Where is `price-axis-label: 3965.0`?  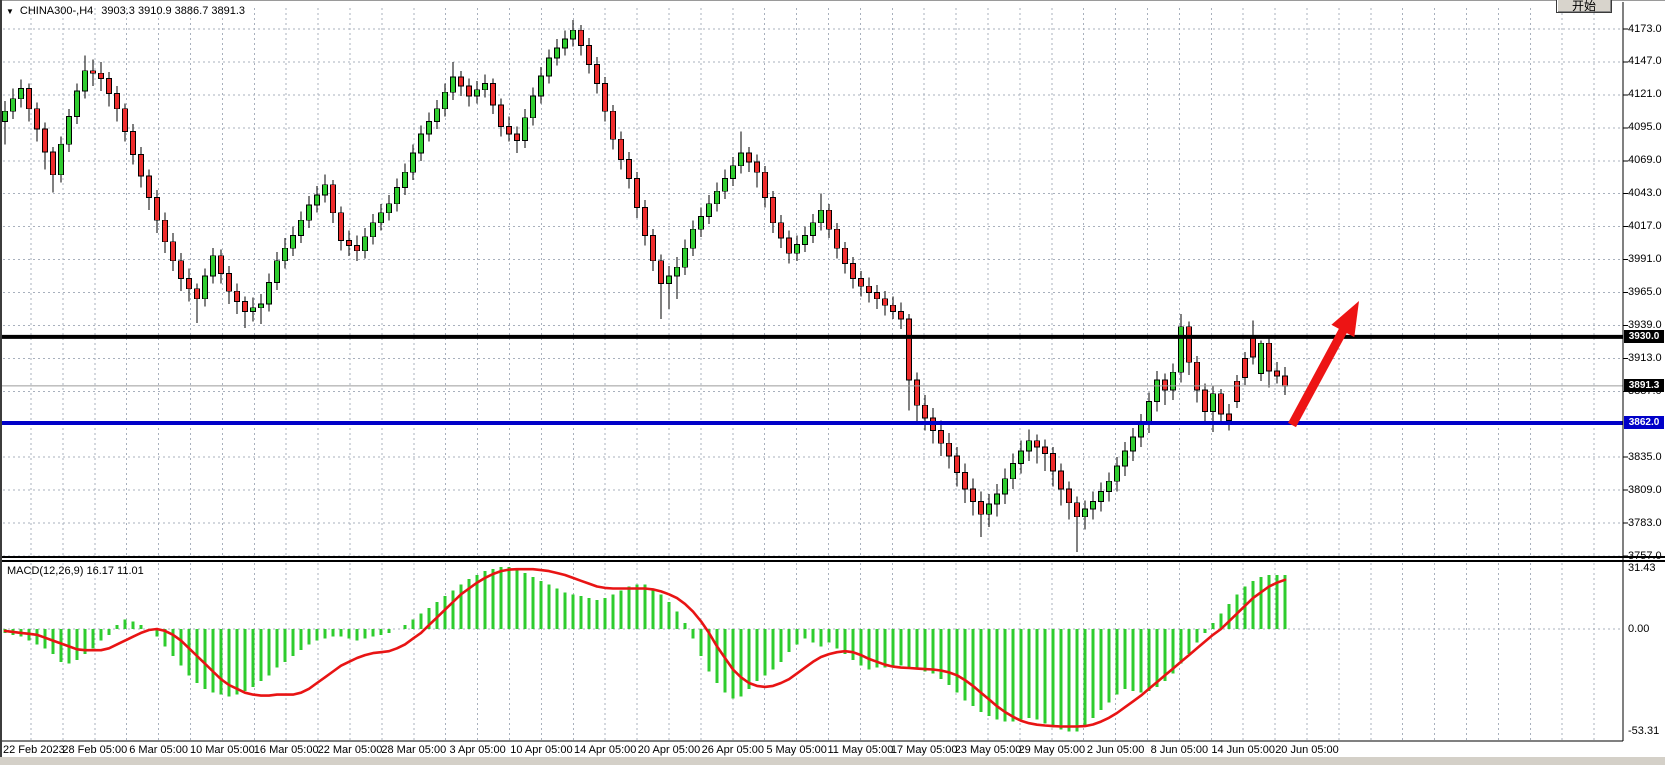
price-axis-label: 3965.0 is located at coordinates (1645, 292).